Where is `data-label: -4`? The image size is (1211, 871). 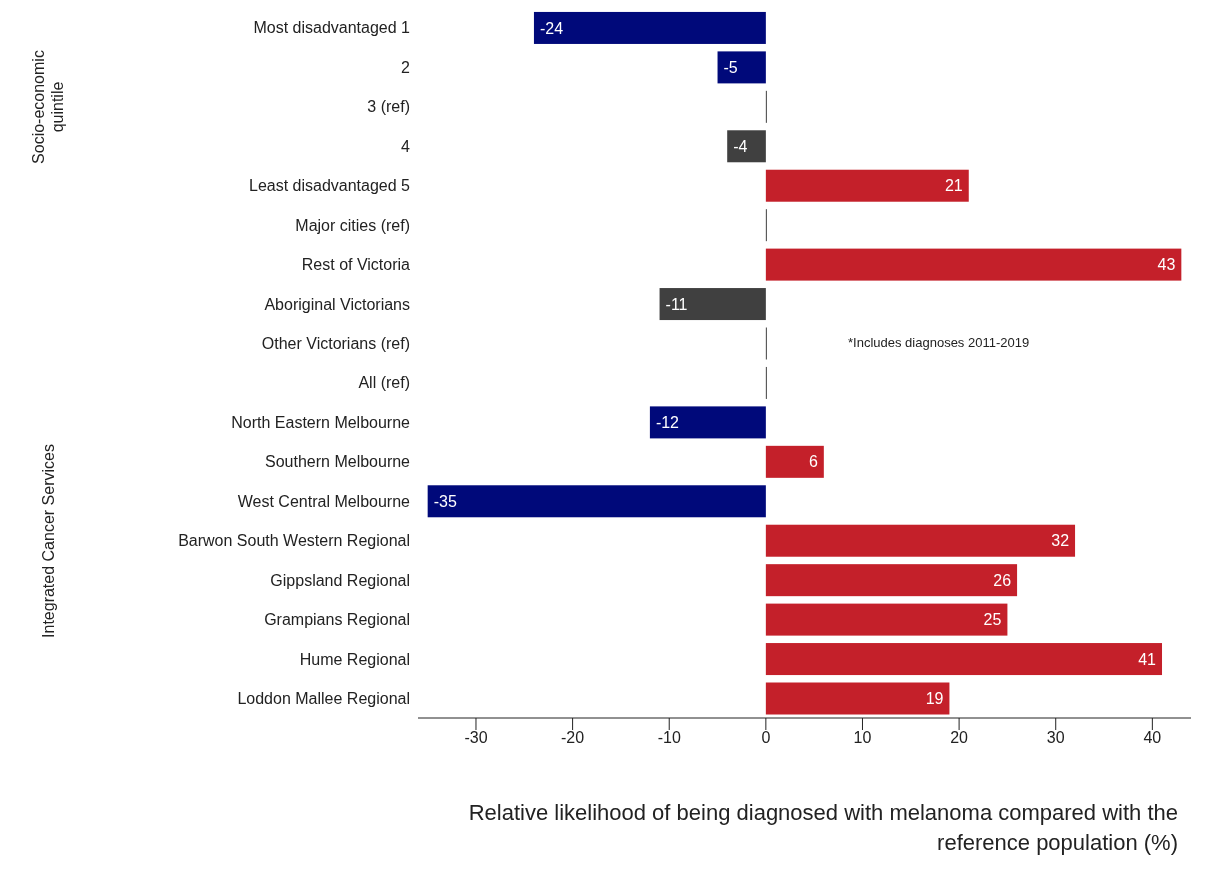 data-label: -4 is located at coordinates (740, 146).